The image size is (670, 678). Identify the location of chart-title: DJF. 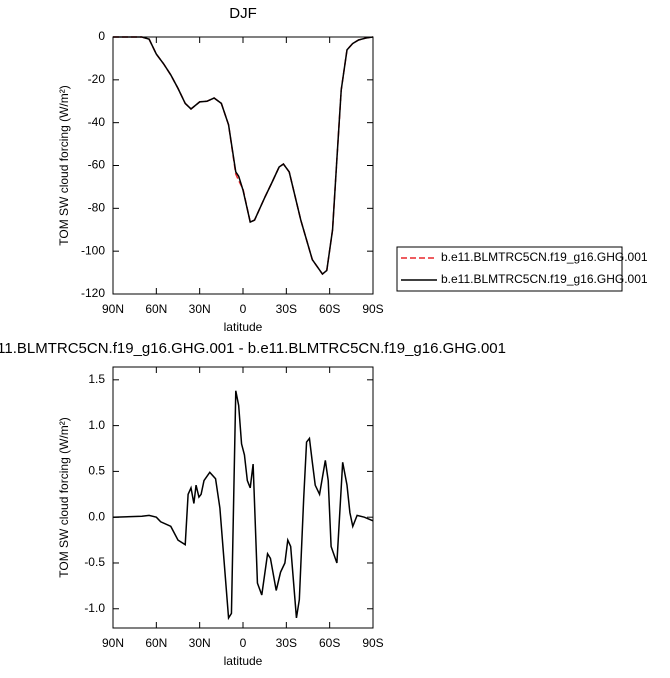
(243, 13).